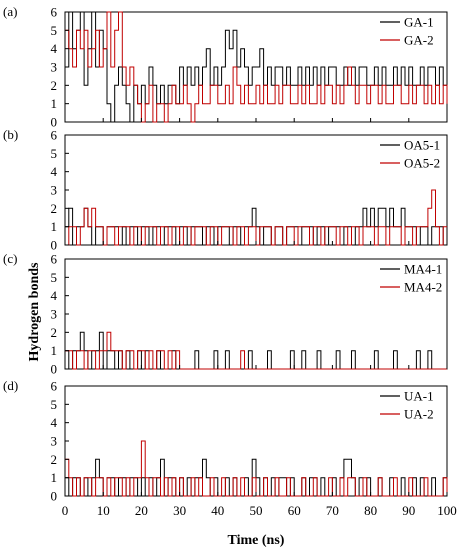 The width and height of the screenshot is (462, 550). I want to click on x-tick-label: 60, so click(294, 510).